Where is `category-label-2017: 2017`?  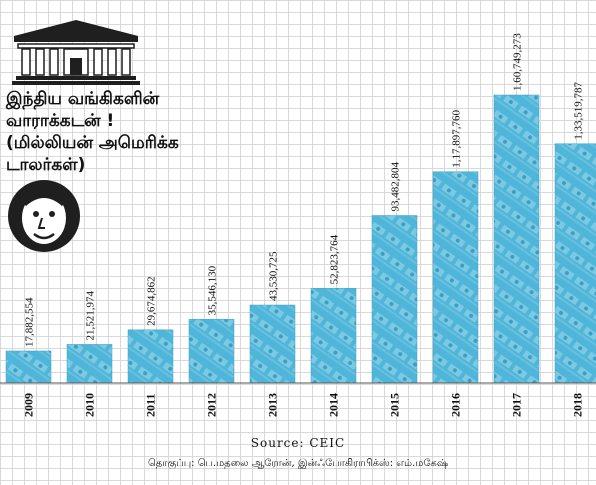 category-label-2017: 2017 is located at coordinates (517, 405).